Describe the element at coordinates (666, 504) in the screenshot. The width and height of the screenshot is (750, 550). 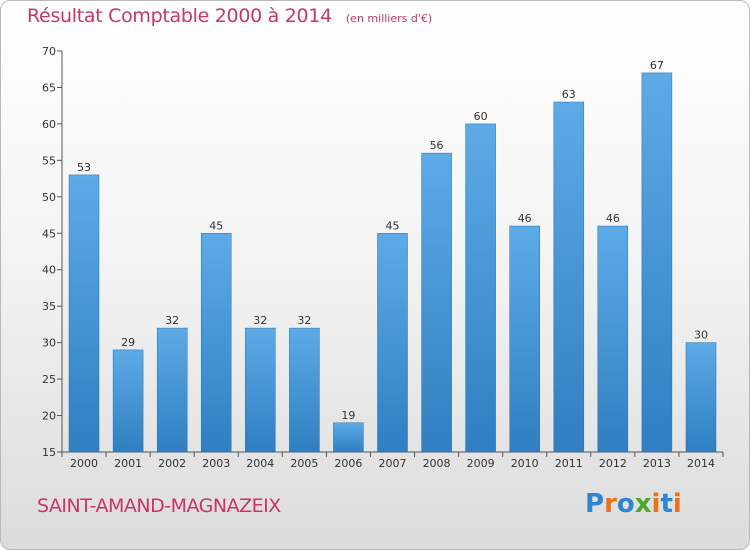
I see `logo-letter: t` at that location.